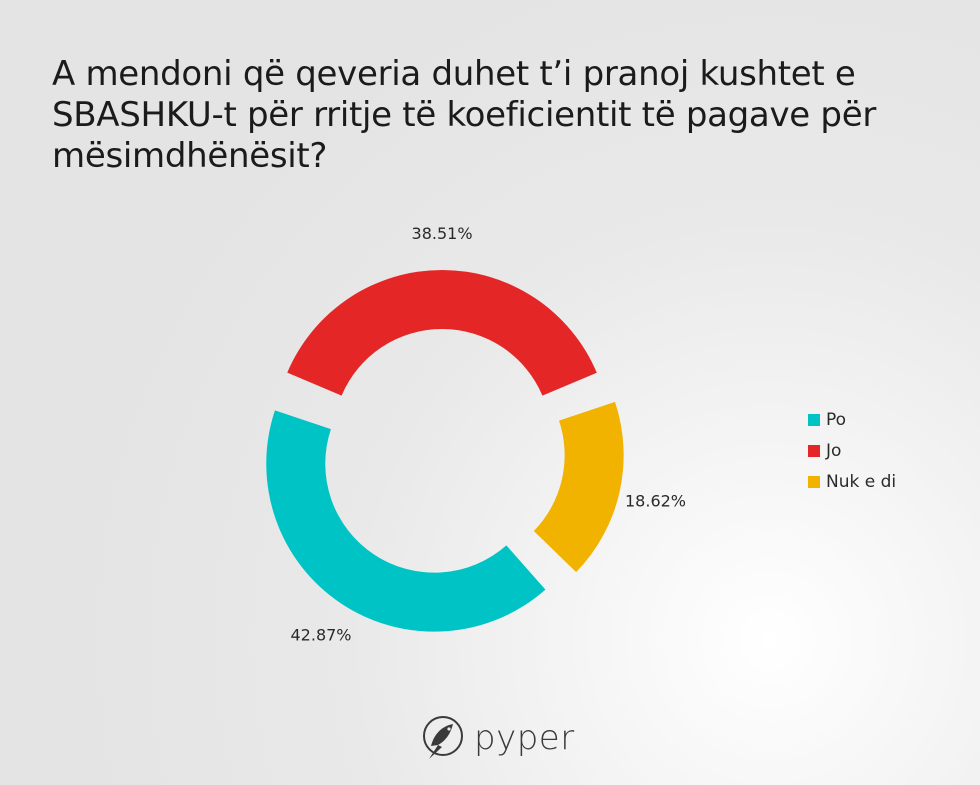  I want to click on bird-icon, so click(443, 737).